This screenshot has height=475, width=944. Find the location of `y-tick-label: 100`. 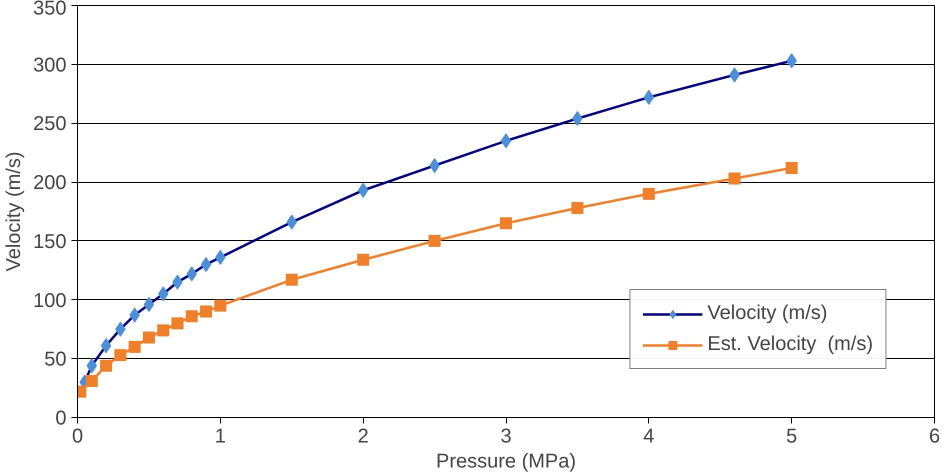

y-tick-label: 100 is located at coordinates (50, 301).